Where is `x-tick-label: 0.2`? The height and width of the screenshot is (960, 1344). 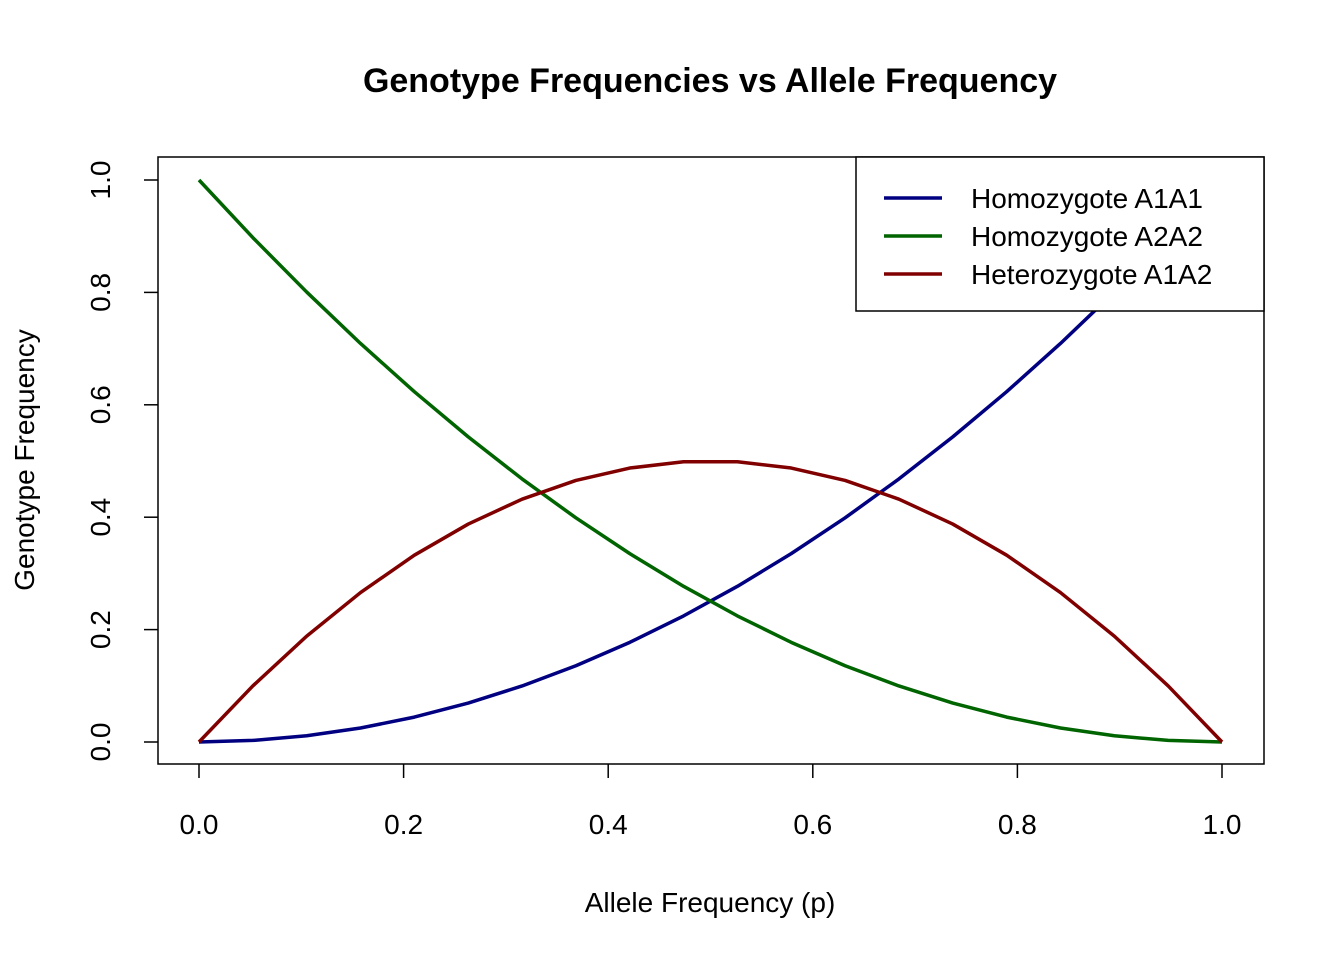 x-tick-label: 0.2 is located at coordinates (403, 824).